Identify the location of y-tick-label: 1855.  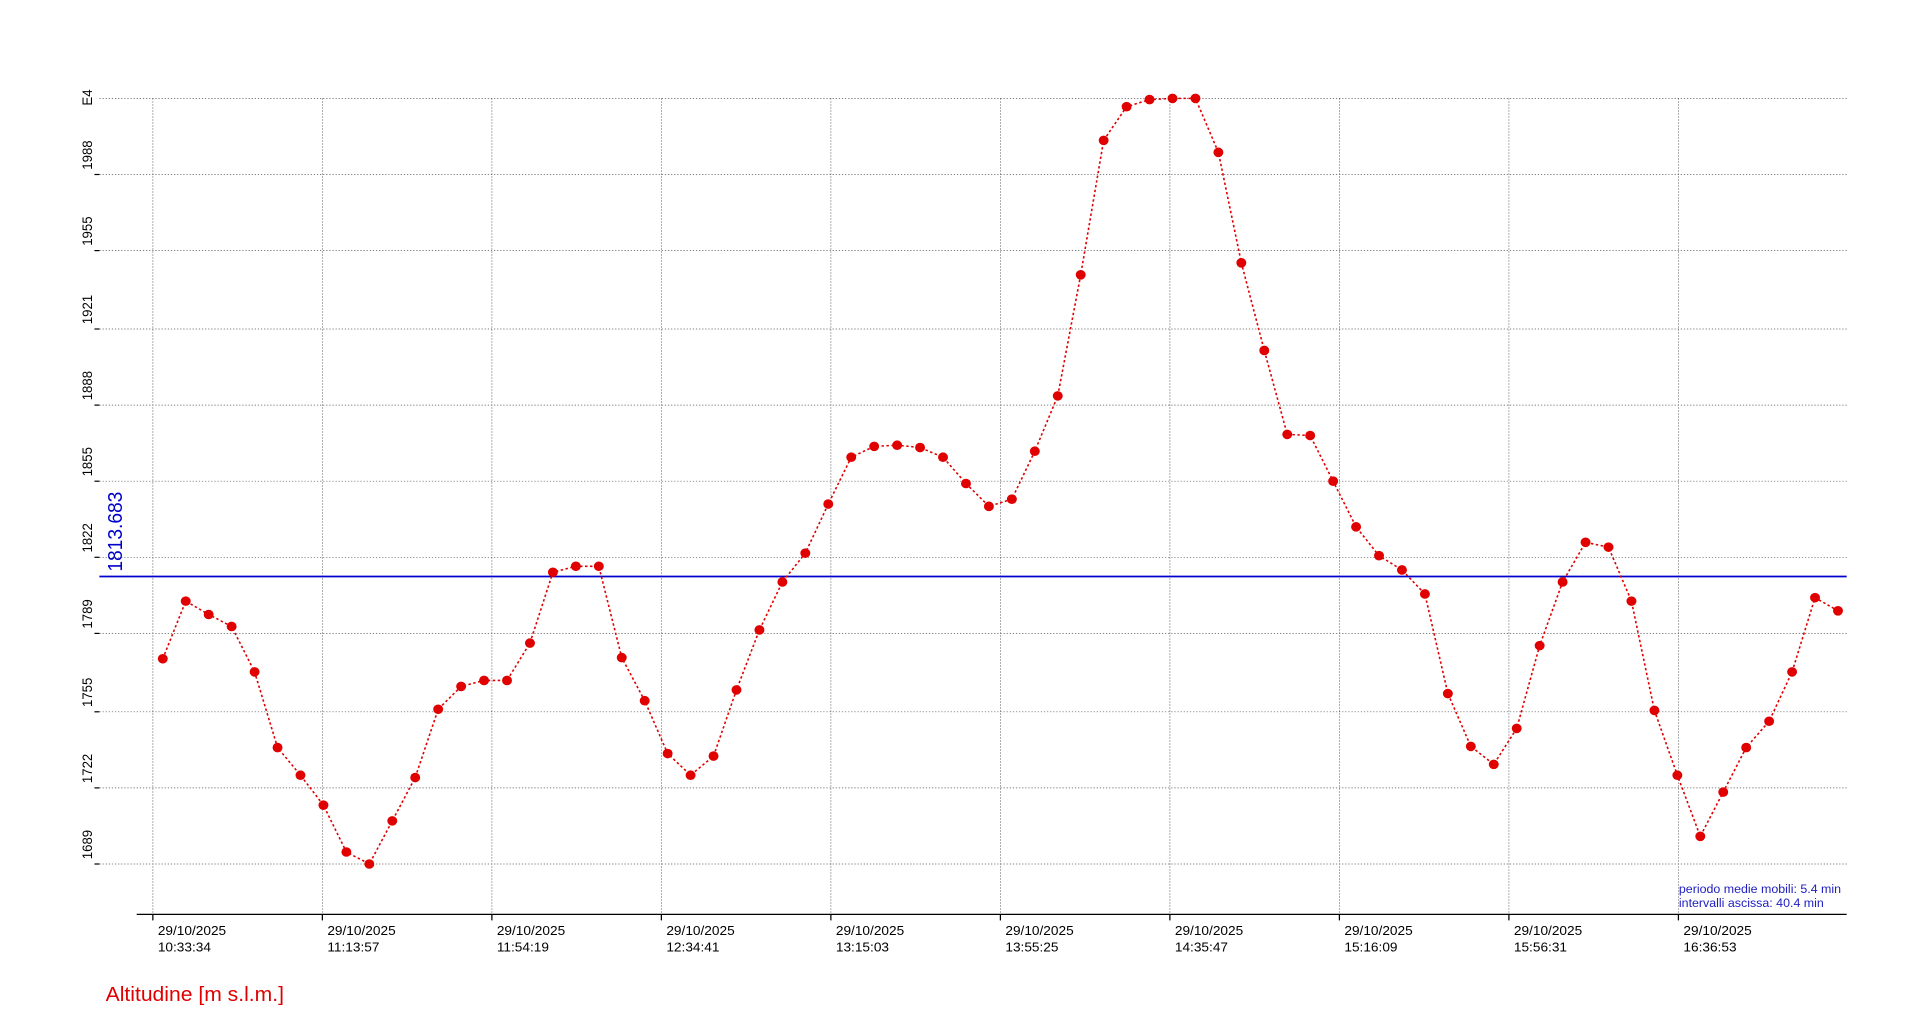
(87, 461).